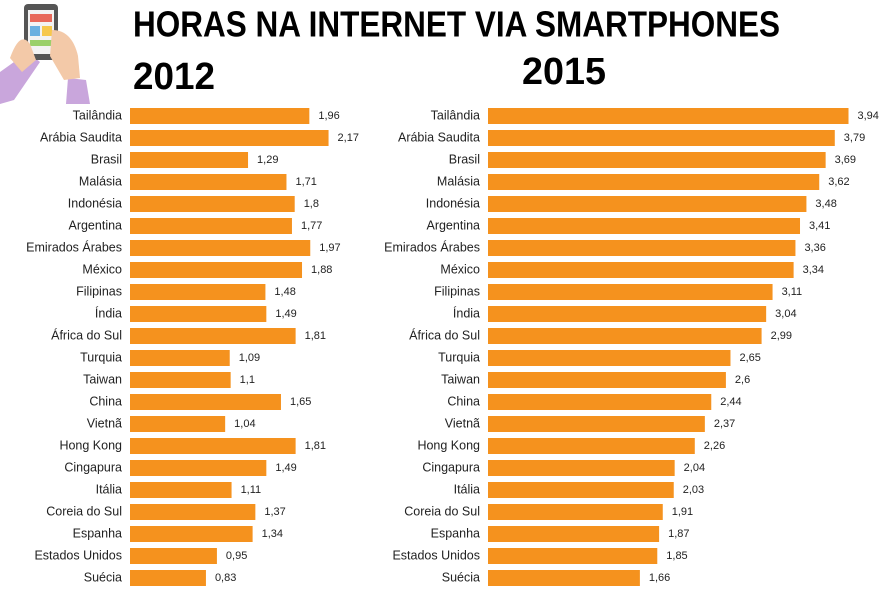  I want to click on value-label: 1,96, so click(328, 116).